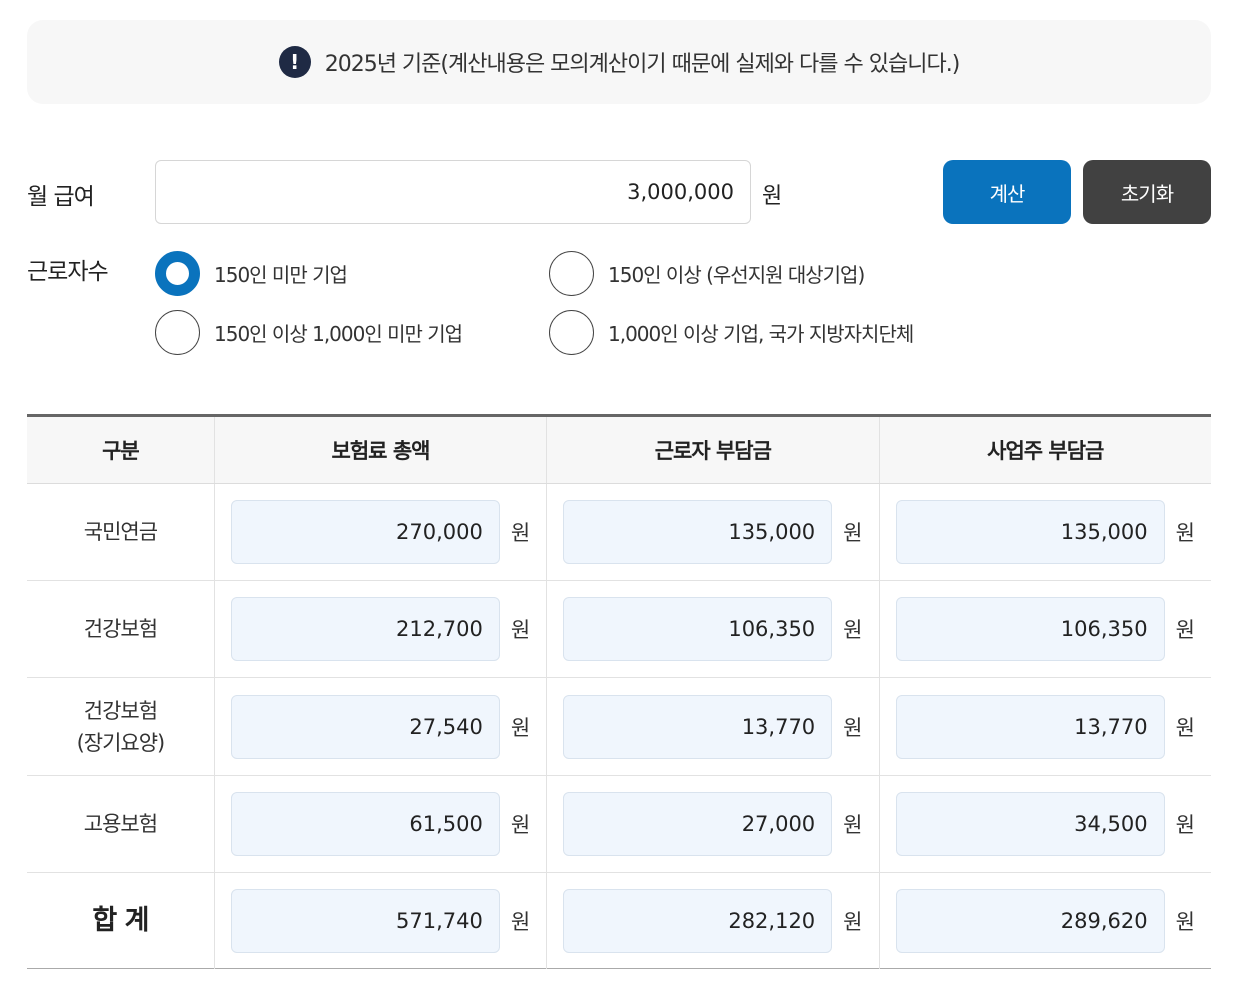  What do you see at coordinates (1030, 920) in the screenshot?
I see `employer-value: 289,620` at bounding box center [1030, 920].